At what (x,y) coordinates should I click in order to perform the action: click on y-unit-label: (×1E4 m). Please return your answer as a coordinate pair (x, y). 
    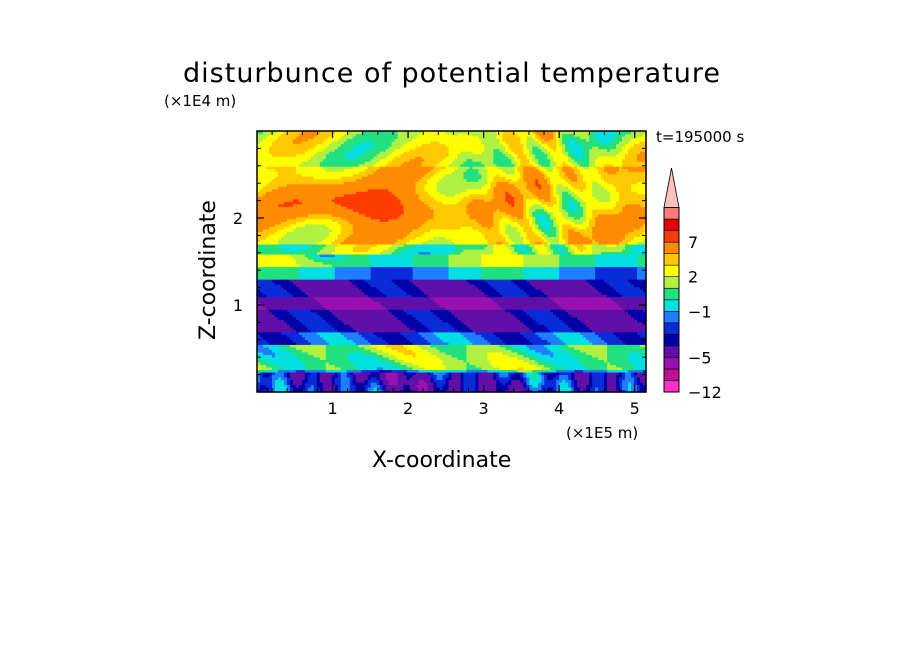
    Looking at the image, I should click on (200, 101).